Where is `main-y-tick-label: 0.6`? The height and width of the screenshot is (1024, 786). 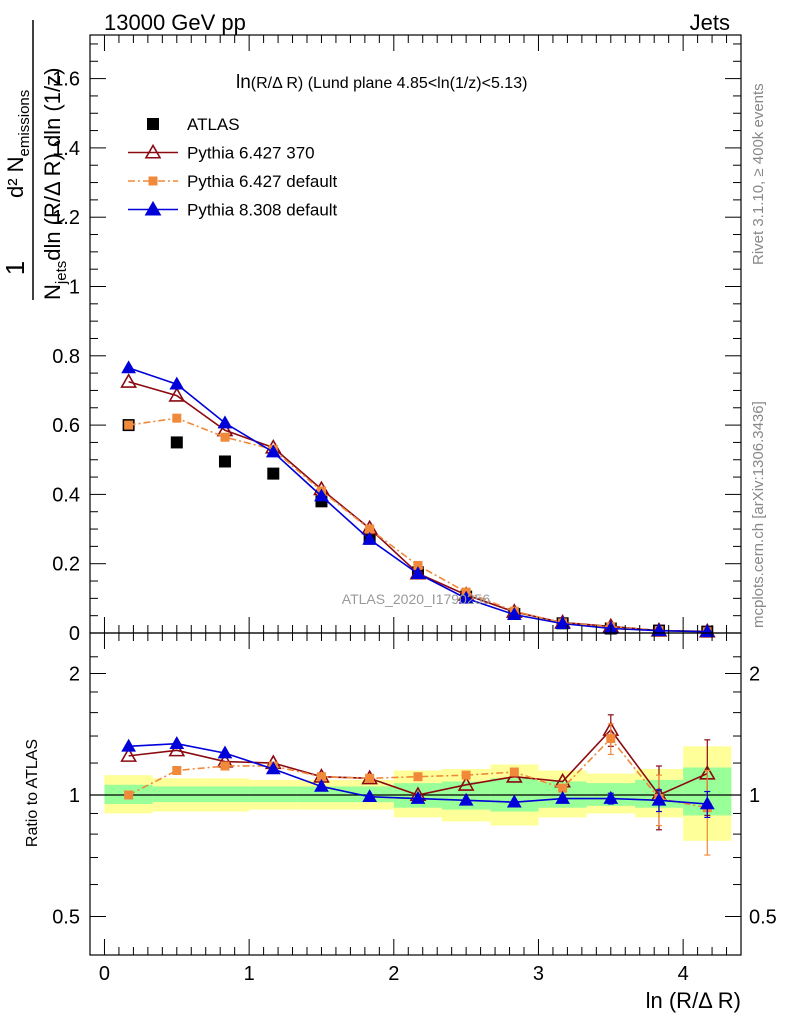
main-y-tick-label: 0.6 is located at coordinates (66, 426).